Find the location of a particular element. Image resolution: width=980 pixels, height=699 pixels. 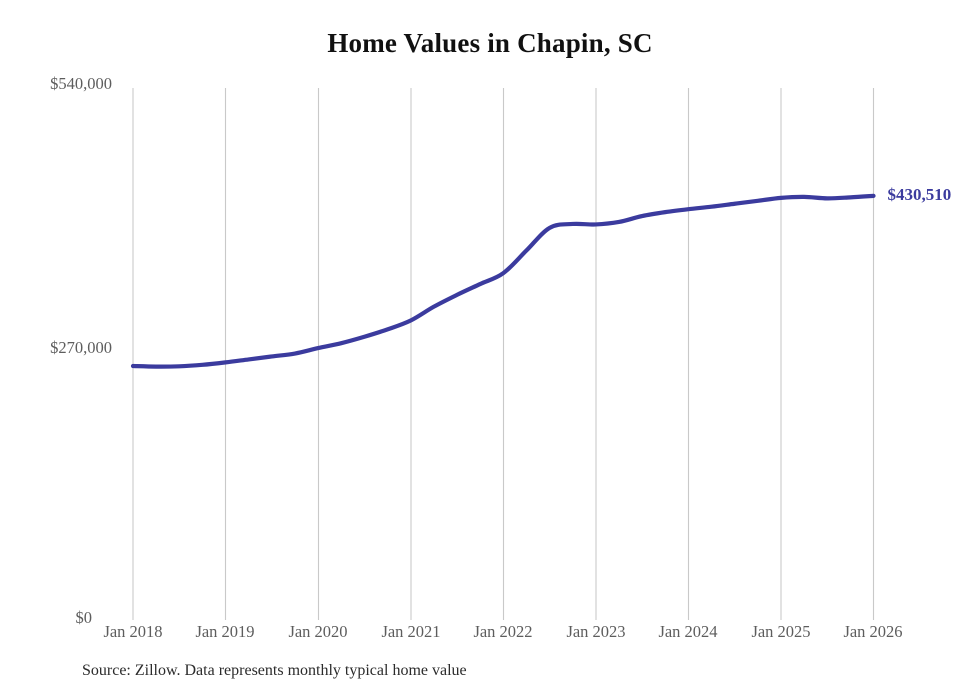

y-tick-label-270000: $270,000 is located at coordinates (81, 347).